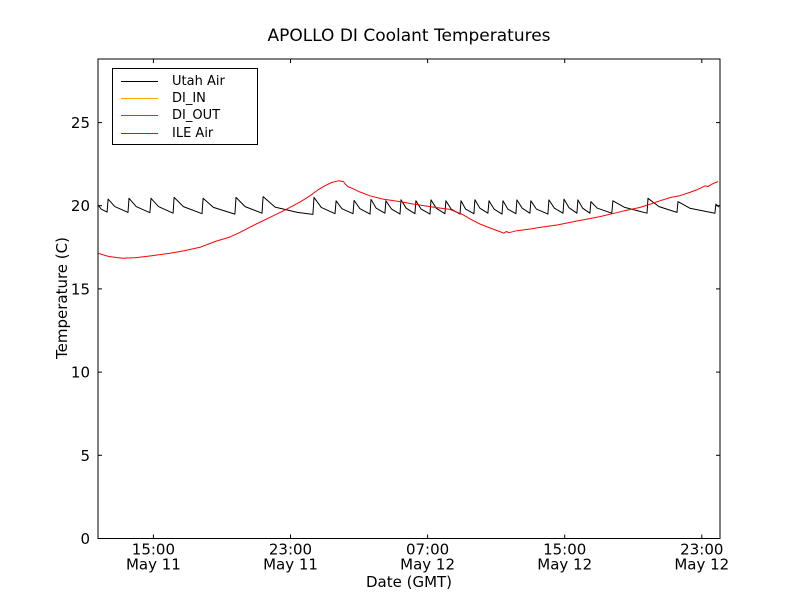 The width and height of the screenshot is (800, 600). I want to click on series-group, so click(409, 219).